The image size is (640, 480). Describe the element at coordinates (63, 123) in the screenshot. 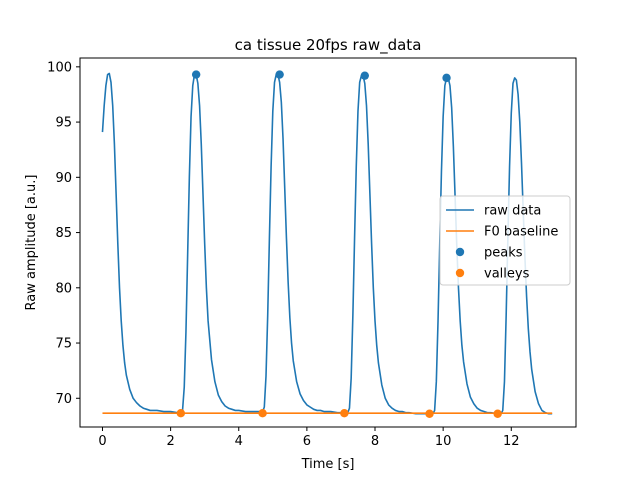

I see `y-tick-label: 95` at that location.